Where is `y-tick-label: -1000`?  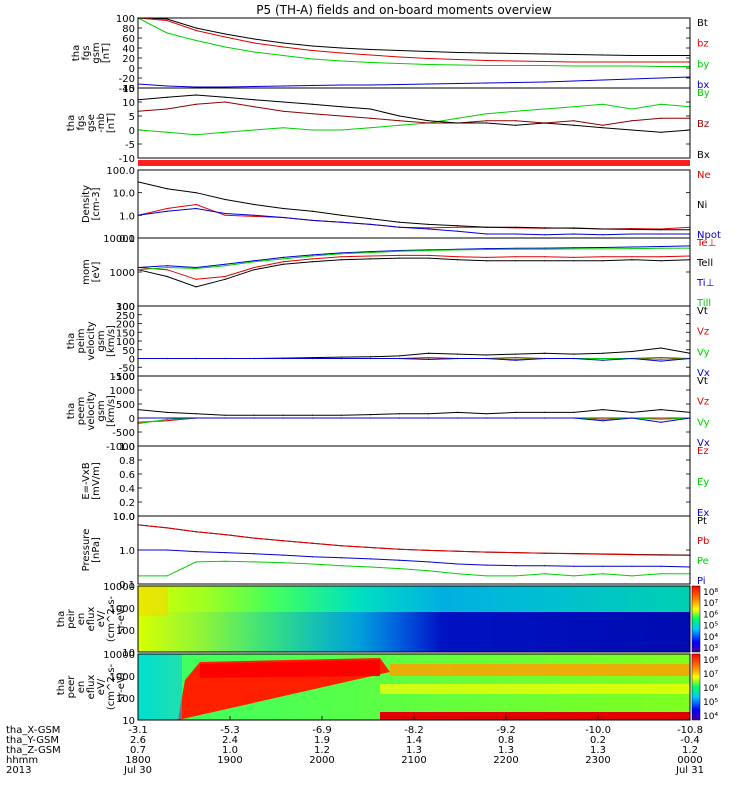 y-tick-label: -1000 is located at coordinates (120, 447).